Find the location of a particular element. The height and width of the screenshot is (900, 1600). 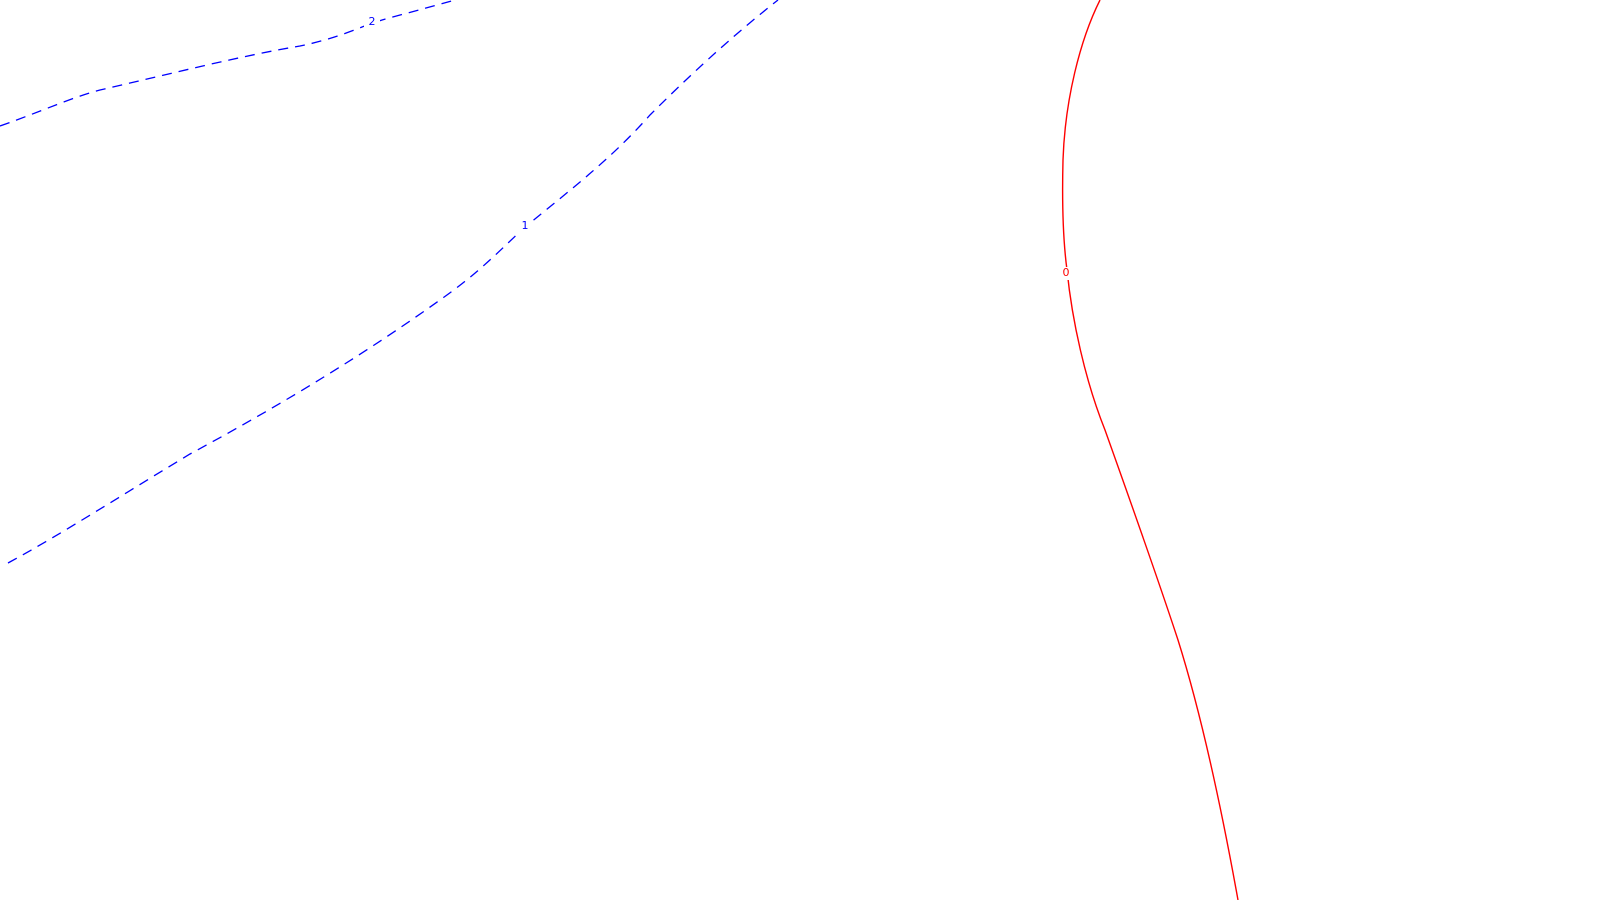

contour-label-1: 1 is located at coordinates (525, 225).